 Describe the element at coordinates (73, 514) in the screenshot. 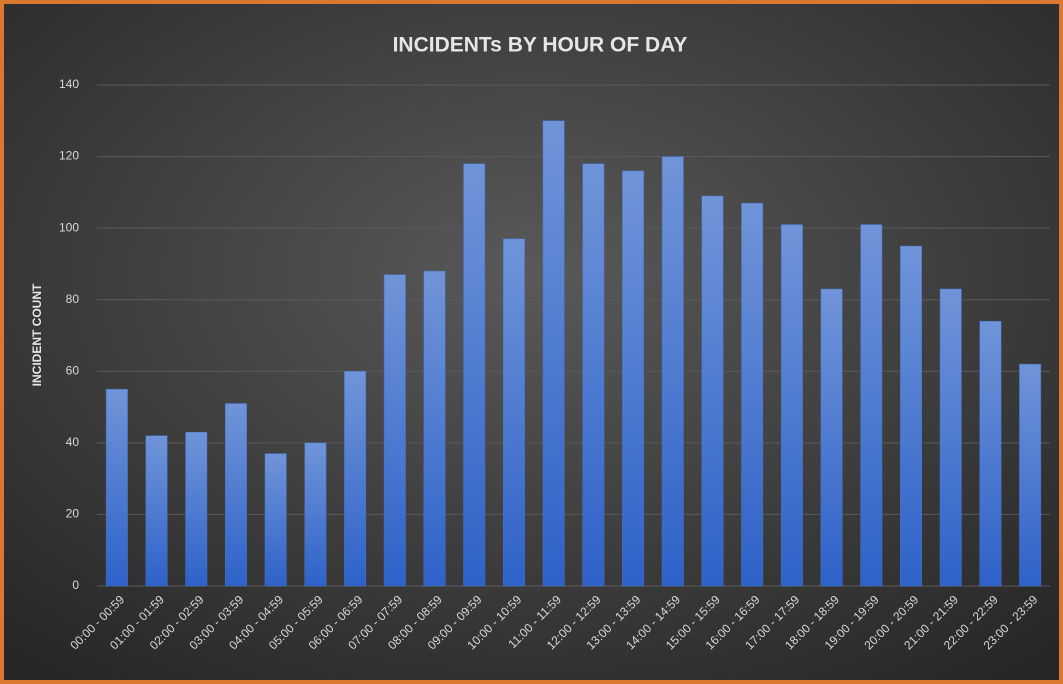

I see `y-tick-label: 20` at that location.